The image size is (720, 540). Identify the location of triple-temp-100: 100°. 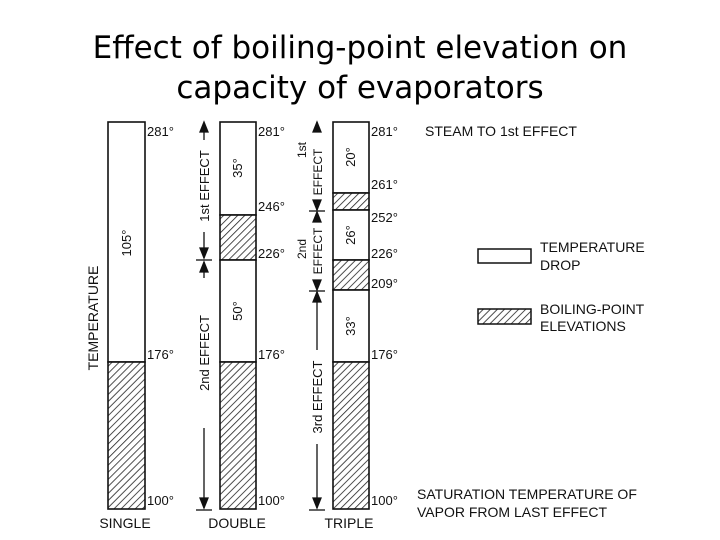
(384, 500).